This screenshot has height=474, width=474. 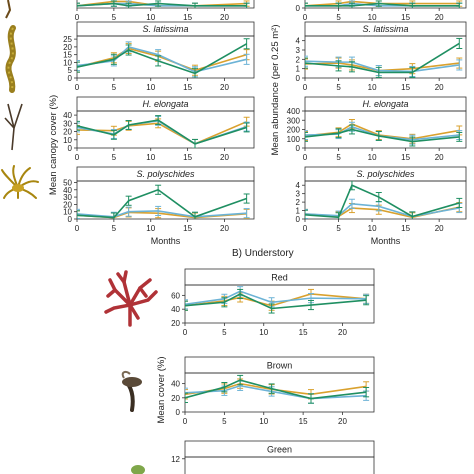 I want to click on y-tick-label: 300, so click(x=294, y=120).